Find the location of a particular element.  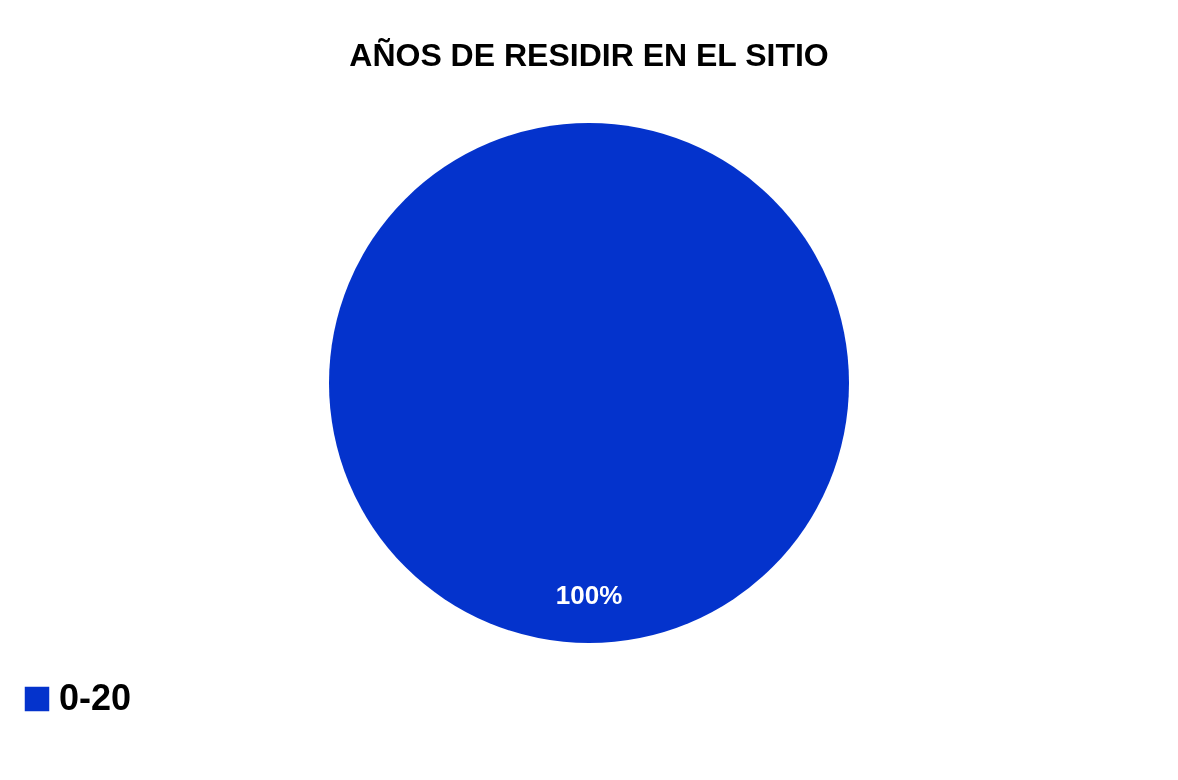

data-label: 100% is located at coordinates (589, 595).